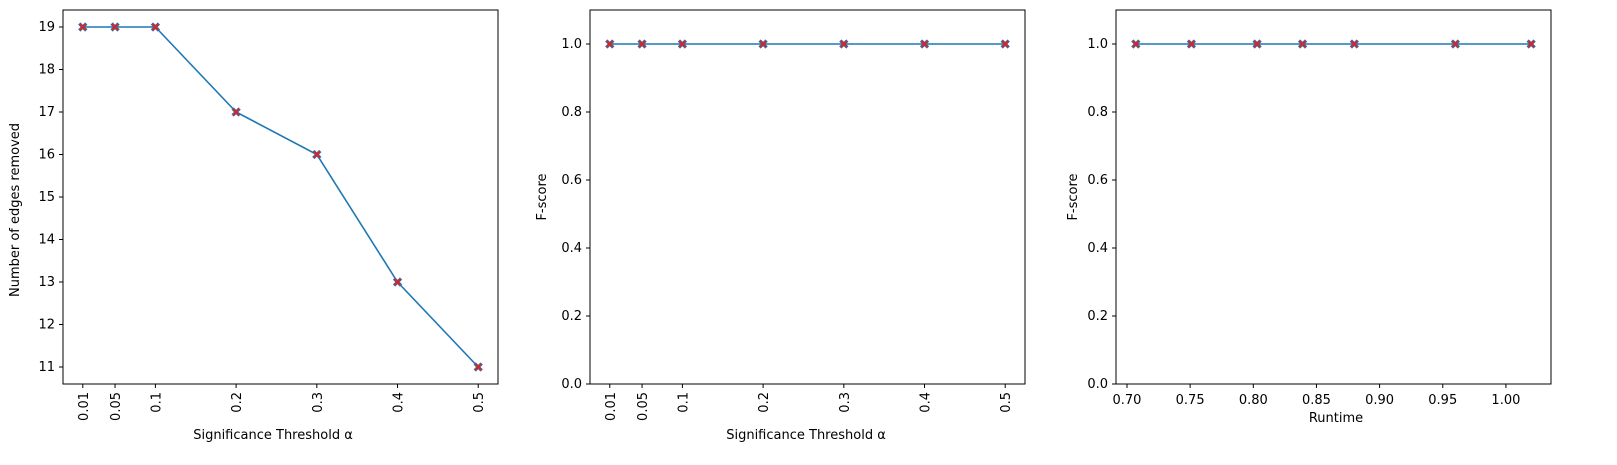 This screenshot has height=465, width=1617. I want to click on x-tick-label: 0.75, so click(1190, 400).